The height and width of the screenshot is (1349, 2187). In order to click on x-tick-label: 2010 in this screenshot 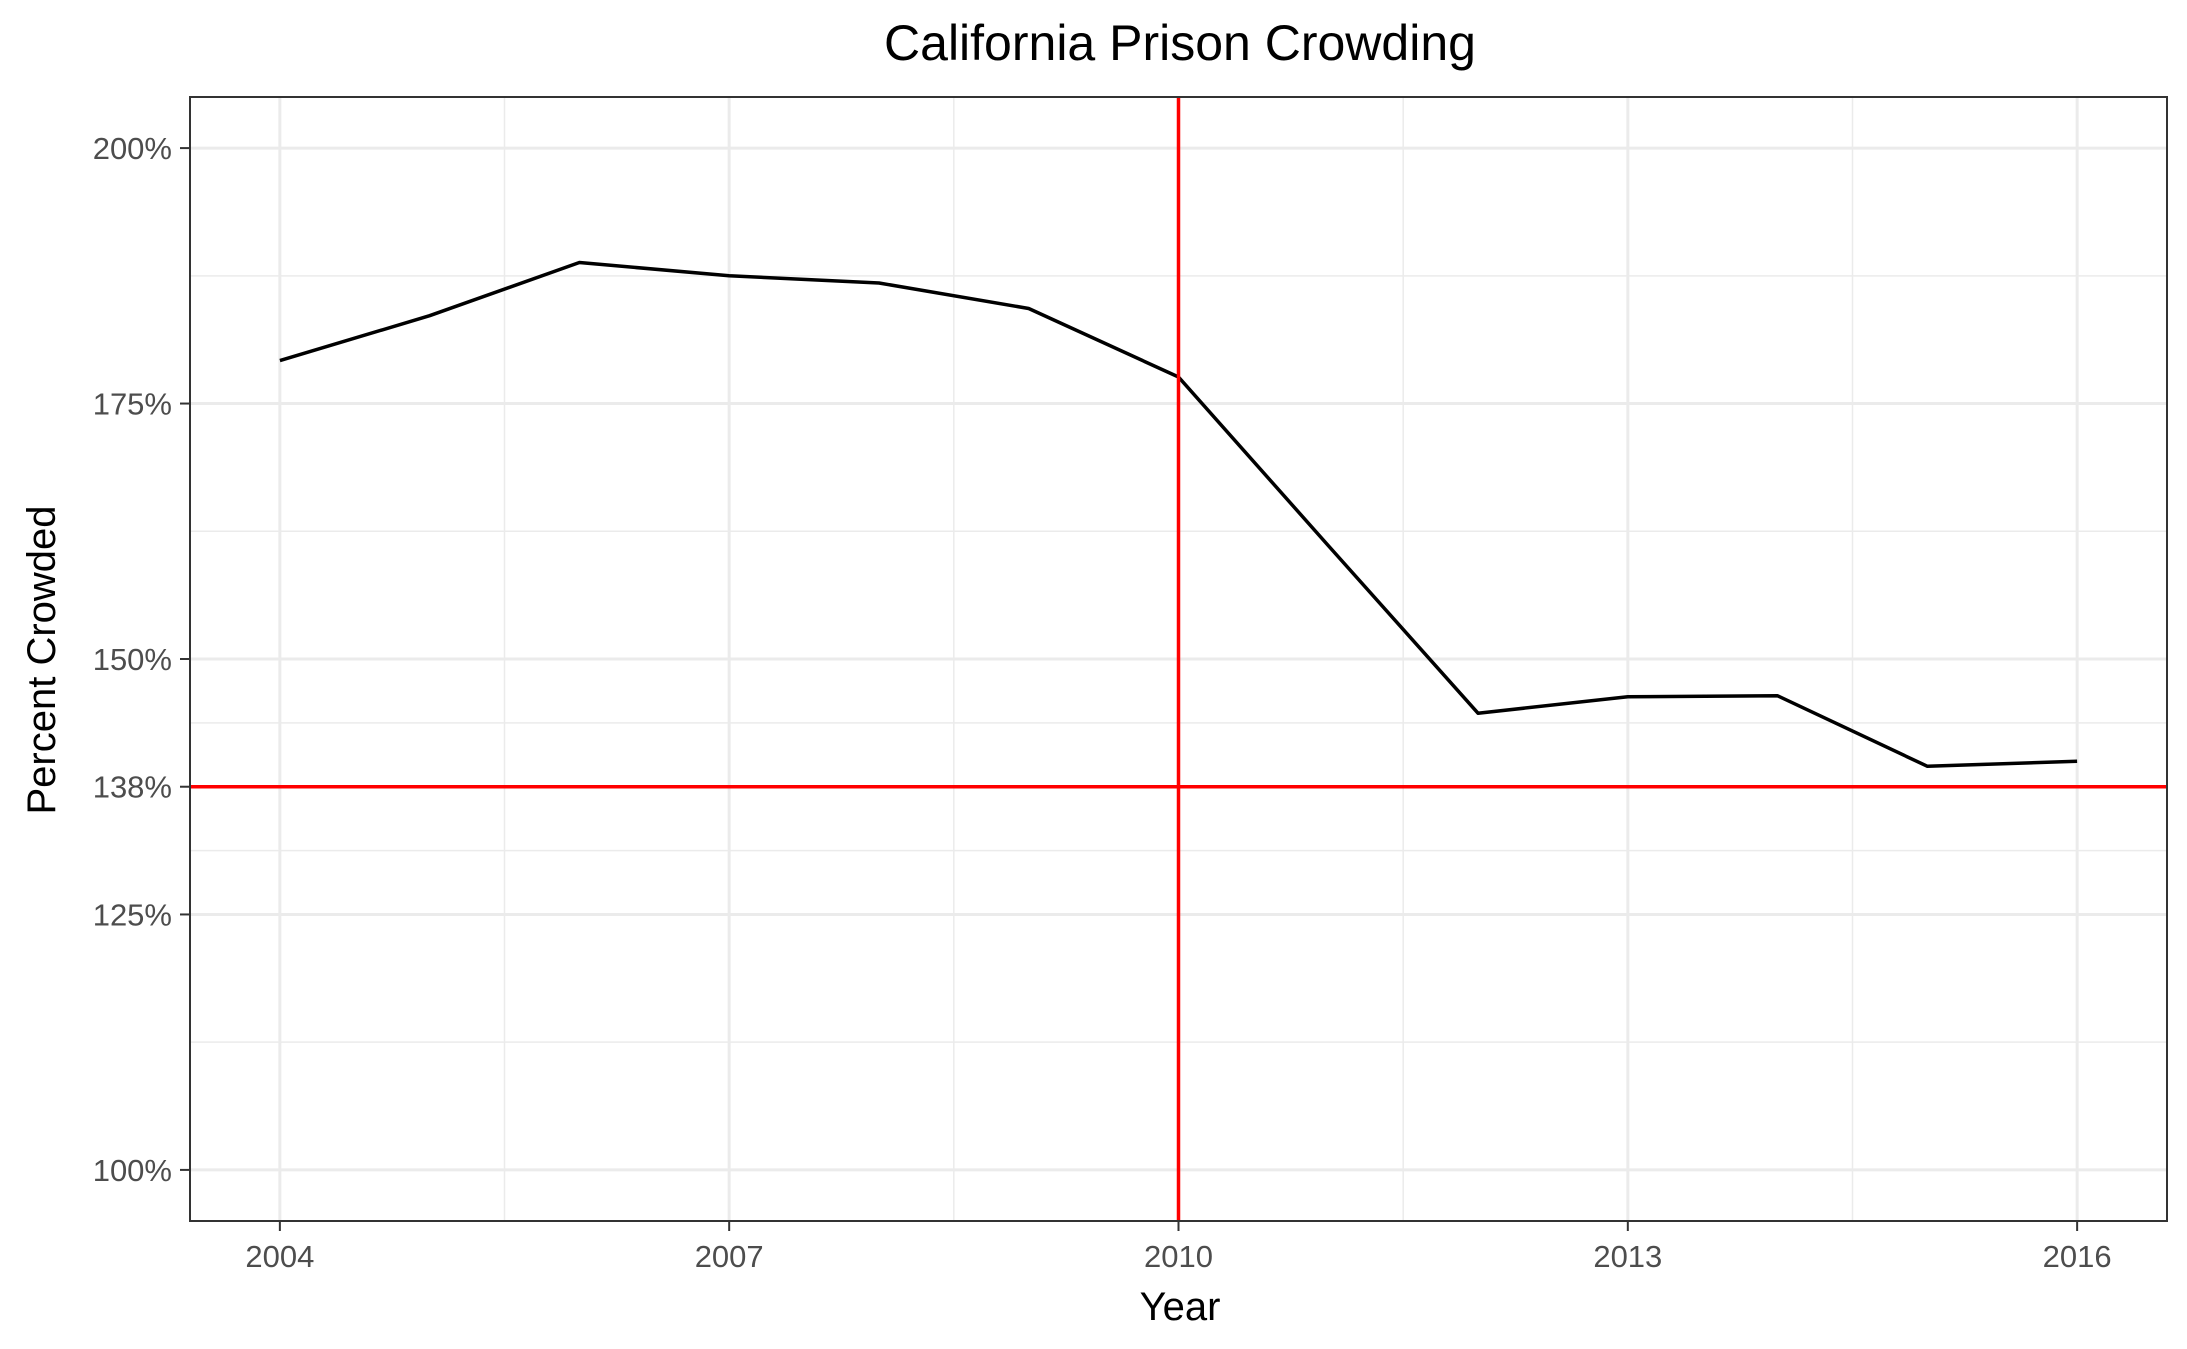, I will do `click(1178, 1256)`.